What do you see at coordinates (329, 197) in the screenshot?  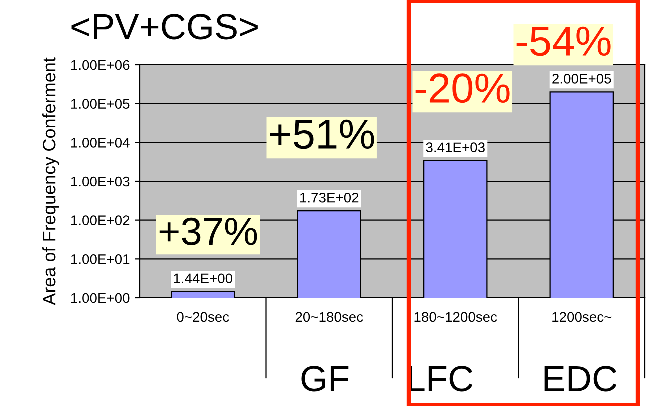 I see `data-label: 1.73E+02` at bounding box center [329, 197].